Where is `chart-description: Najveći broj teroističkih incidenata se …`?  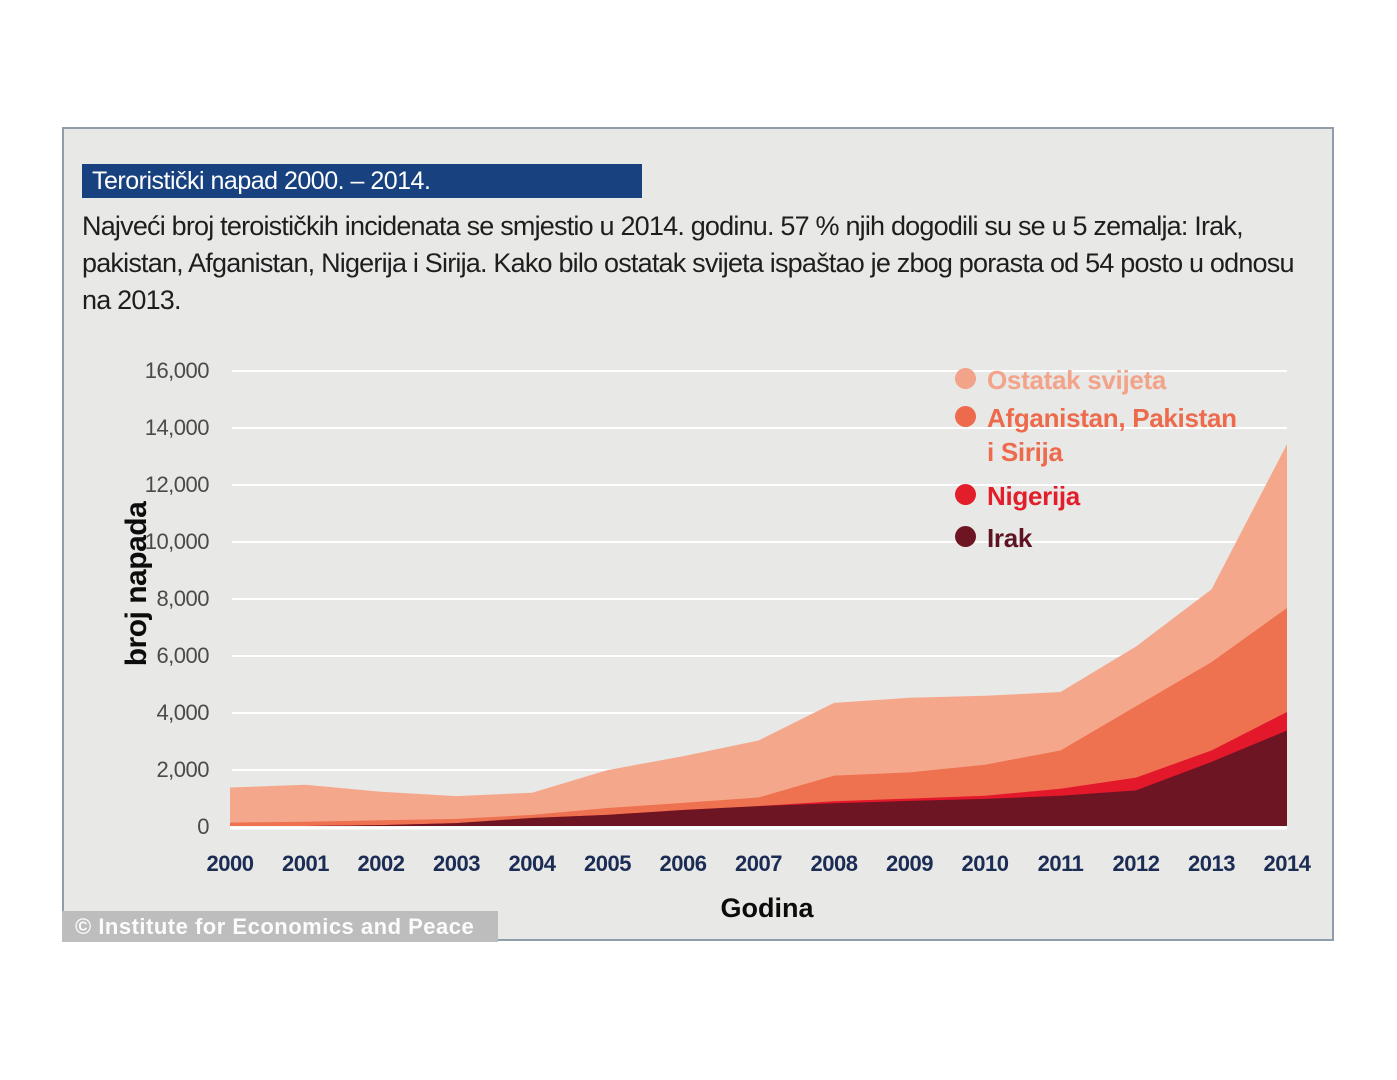
chart-description: Najveći broj teroističkih incidenata se … is located at coordinates (688, 263).